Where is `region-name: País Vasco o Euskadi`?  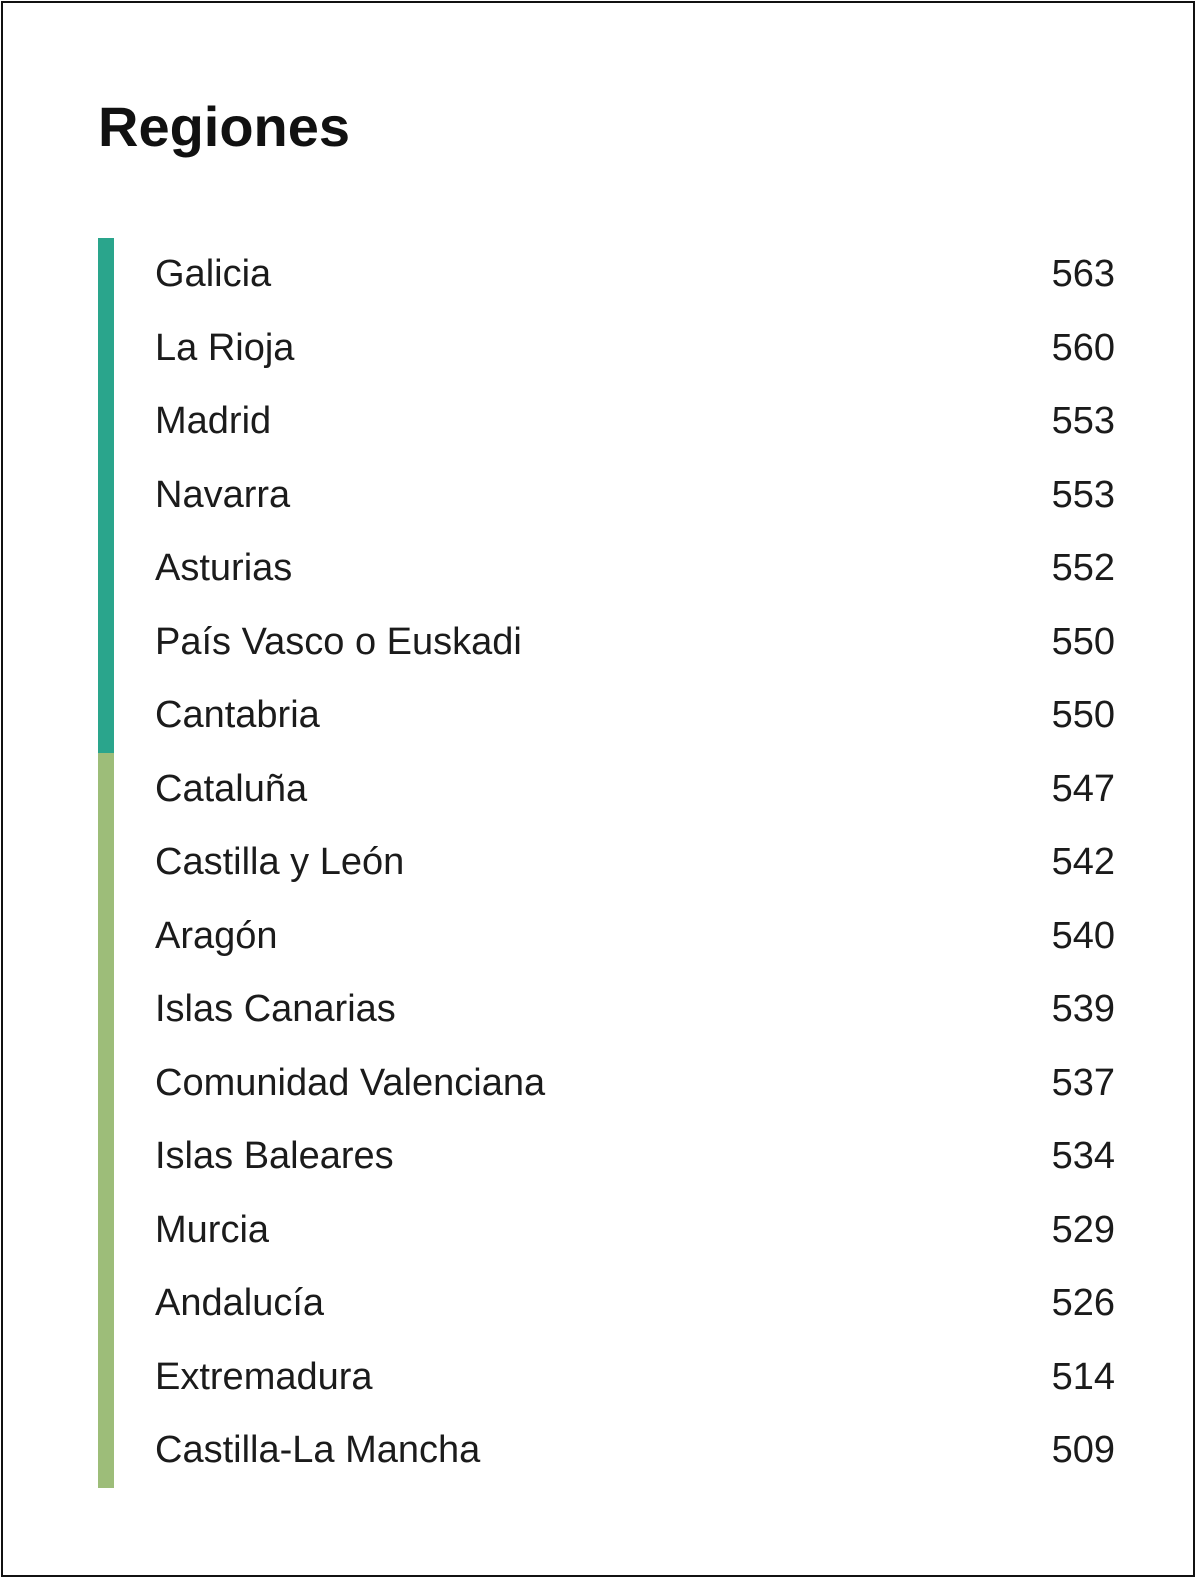
region-name: País Vasco o Euskadi is located at coordinates (338, 641).